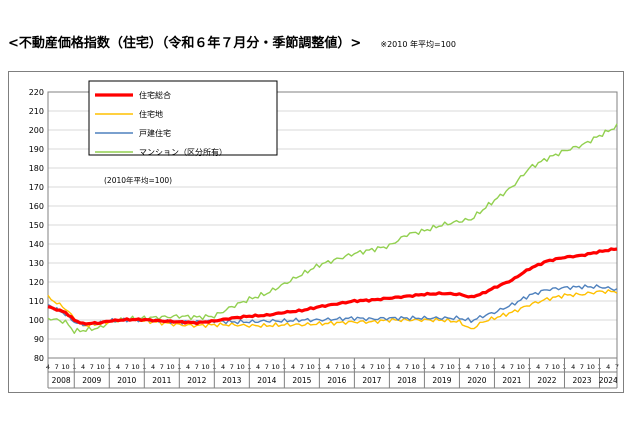 Image resolution: width=640 pixels, height=427 pixels. What do you see at coordinates (36, 187) in the screenshot?
I see `y-tick-label-170: 170` at bounding box center [36, 187].